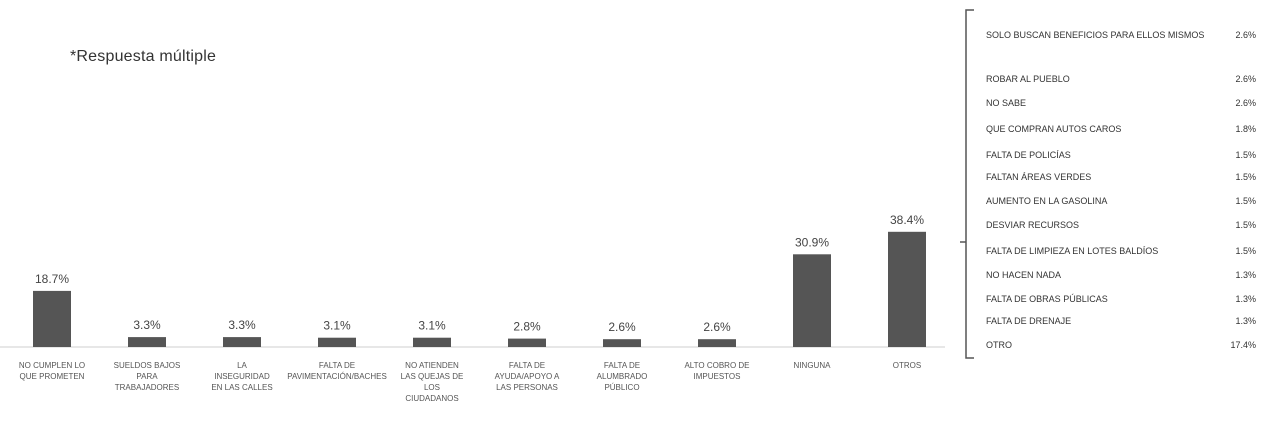  Describe the element at coordinates (1095, 35) in the screenshot. I see `breakdown-label: SOLO BUSCAN BENEFICIOS PARA ELLOS MISMOS` at that location.